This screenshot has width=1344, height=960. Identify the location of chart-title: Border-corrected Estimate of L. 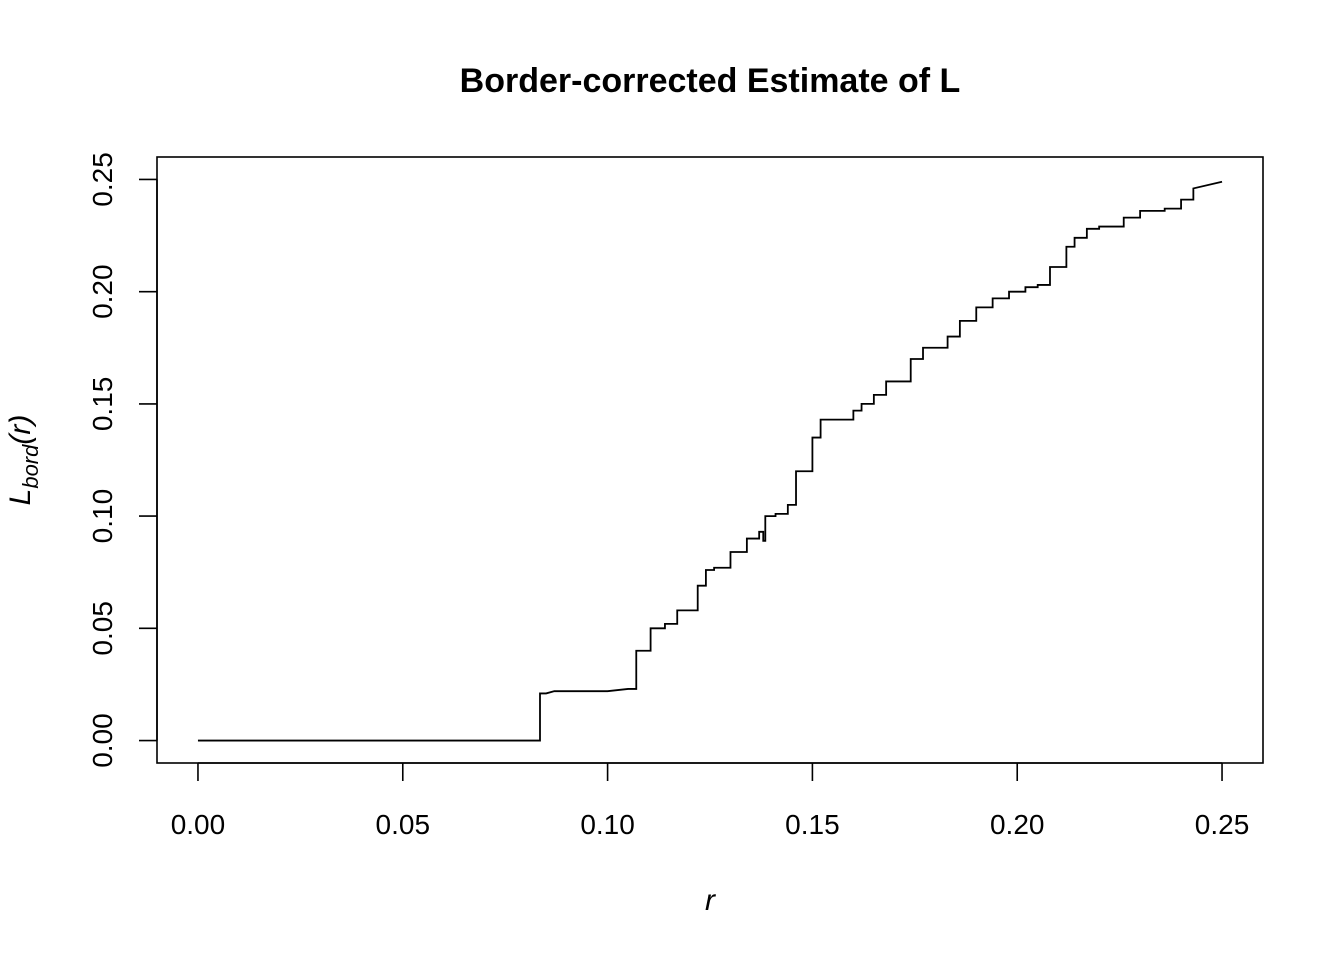
(710, 81).